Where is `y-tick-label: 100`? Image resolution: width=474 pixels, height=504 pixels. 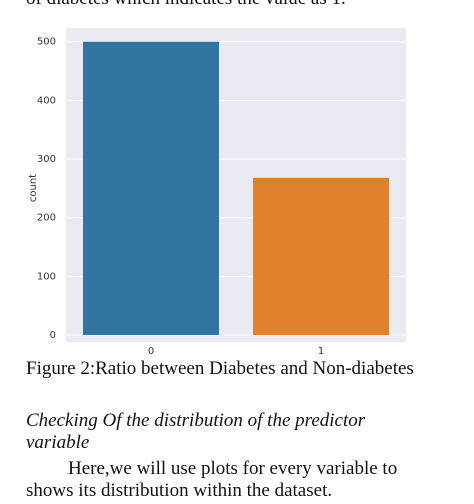 y-tick-label: 100 is located at coordinates (46, 276).